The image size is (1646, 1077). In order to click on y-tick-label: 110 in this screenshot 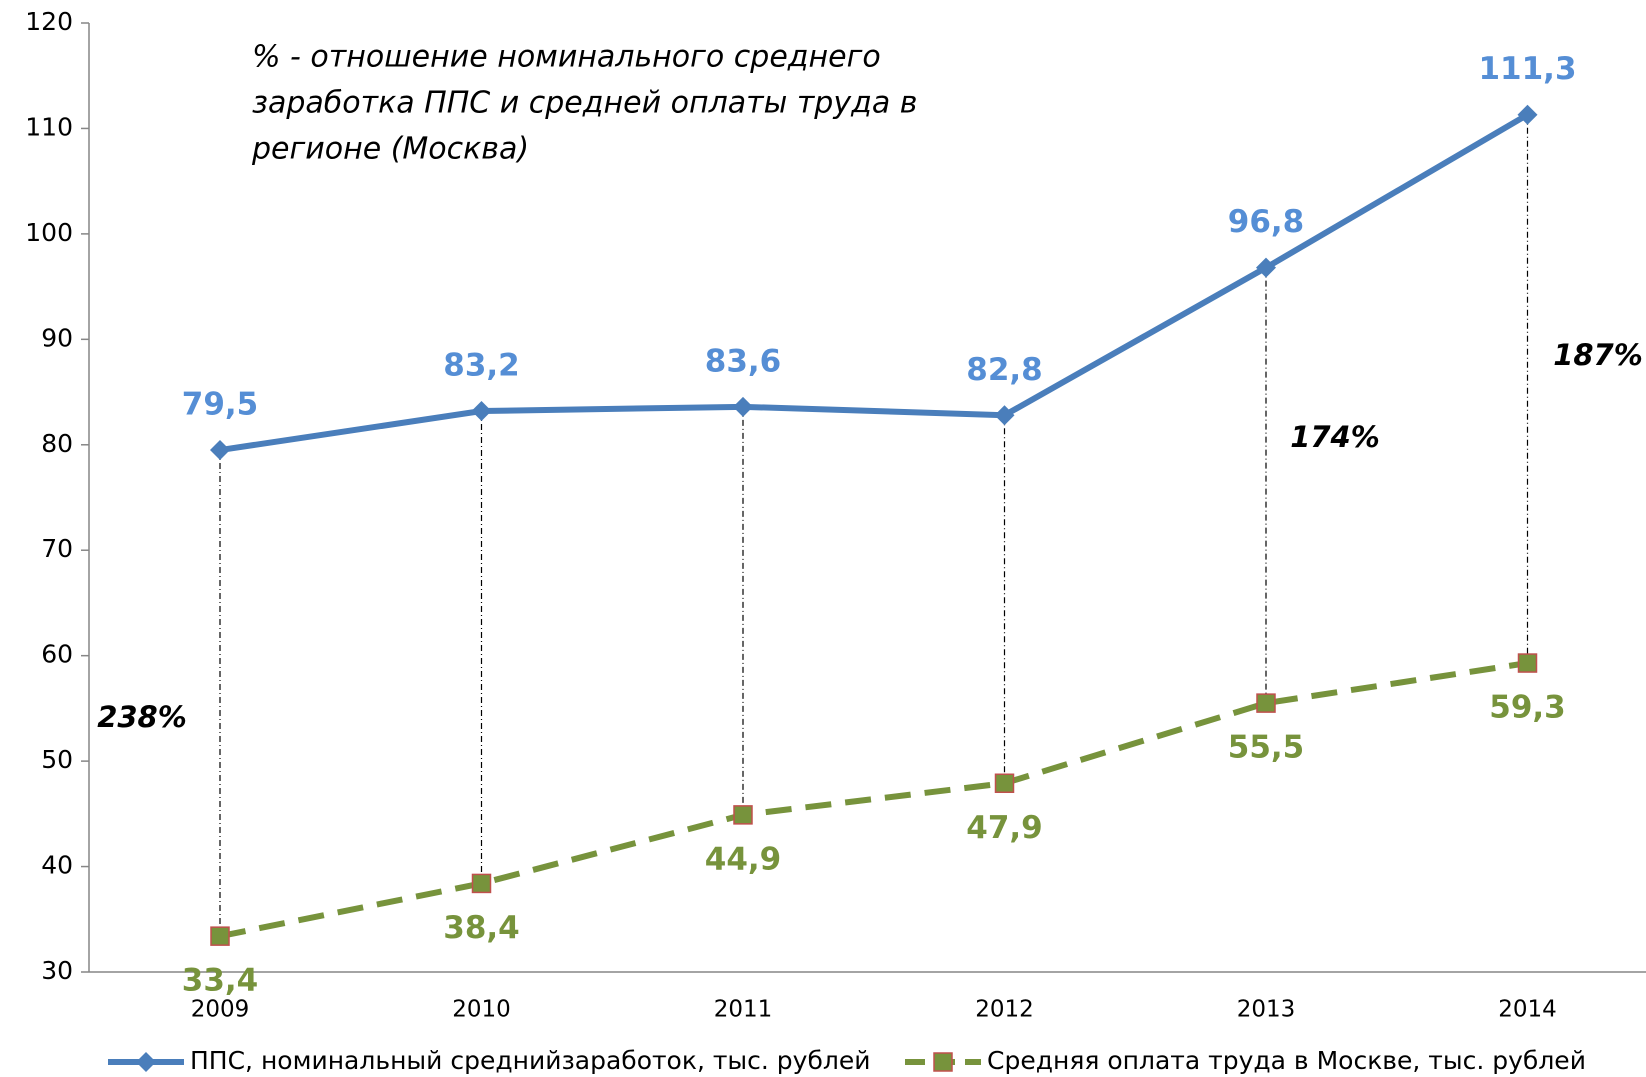, I will do `click(49, 126)`.